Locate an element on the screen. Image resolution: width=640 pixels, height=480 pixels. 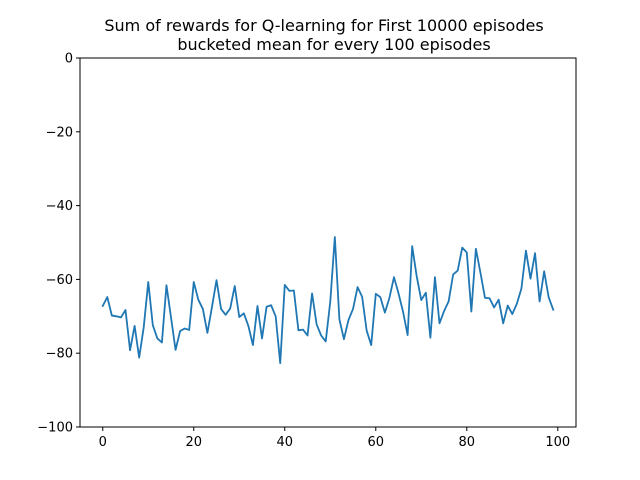
y-tick-label: −40 is located at coordinates (59, 206).